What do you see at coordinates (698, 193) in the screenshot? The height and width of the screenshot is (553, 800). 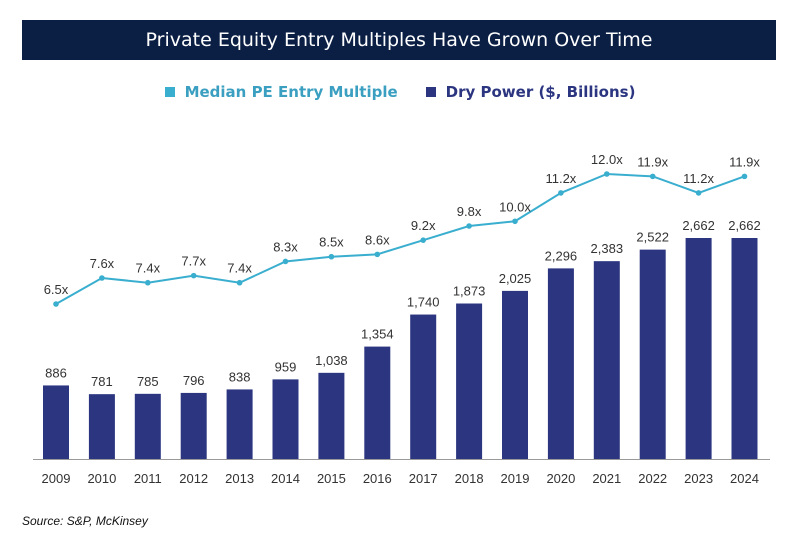 I see `line-point-2023` at bounding box center [698, 193].